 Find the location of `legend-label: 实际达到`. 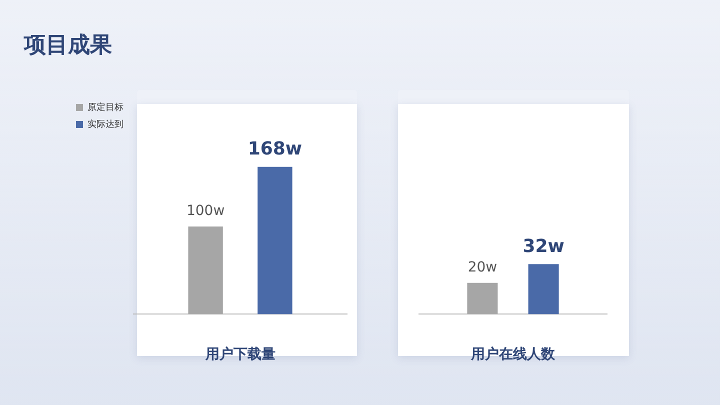

legend-label: 实际达到 is located at coordinates (106, 123).